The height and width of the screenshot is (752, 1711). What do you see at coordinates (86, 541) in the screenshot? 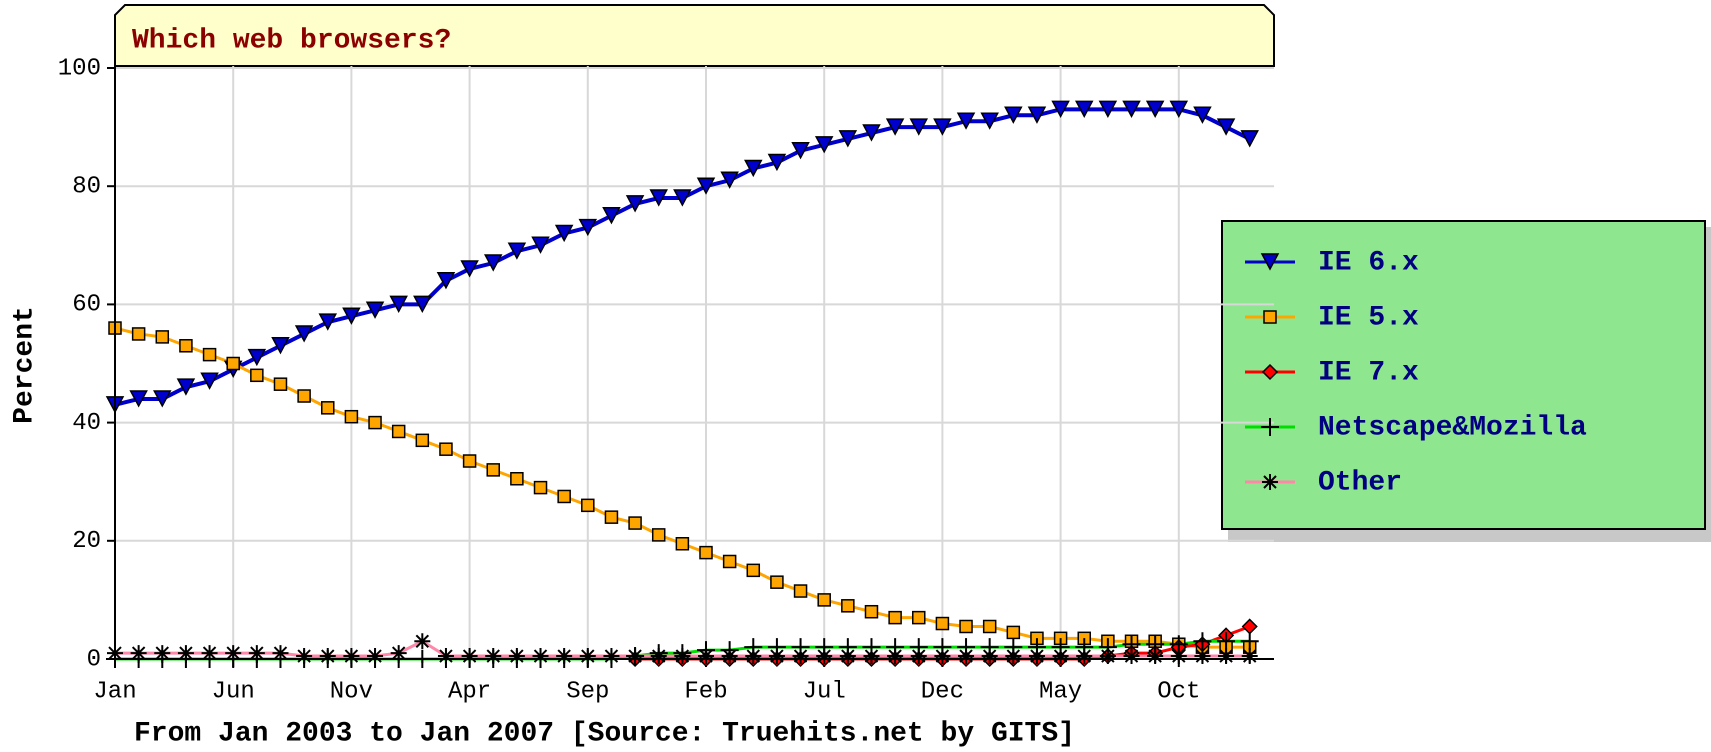
I see `y-tick-label: 20` at bounding box center [86, 541].